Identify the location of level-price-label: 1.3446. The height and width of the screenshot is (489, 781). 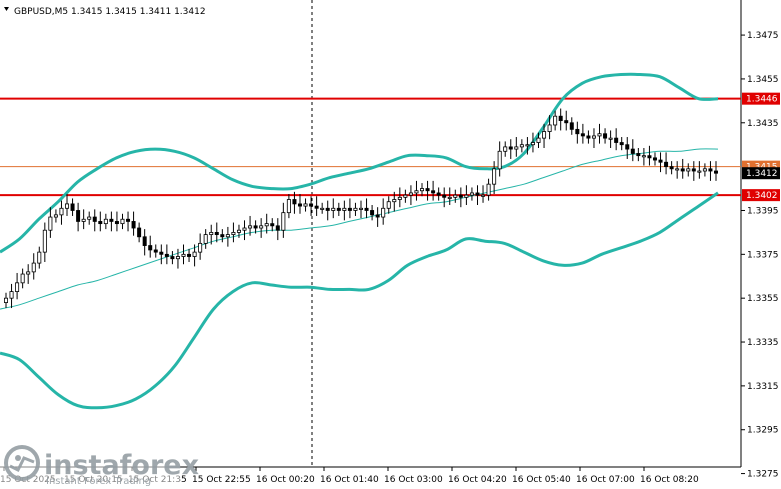
(762, 100).